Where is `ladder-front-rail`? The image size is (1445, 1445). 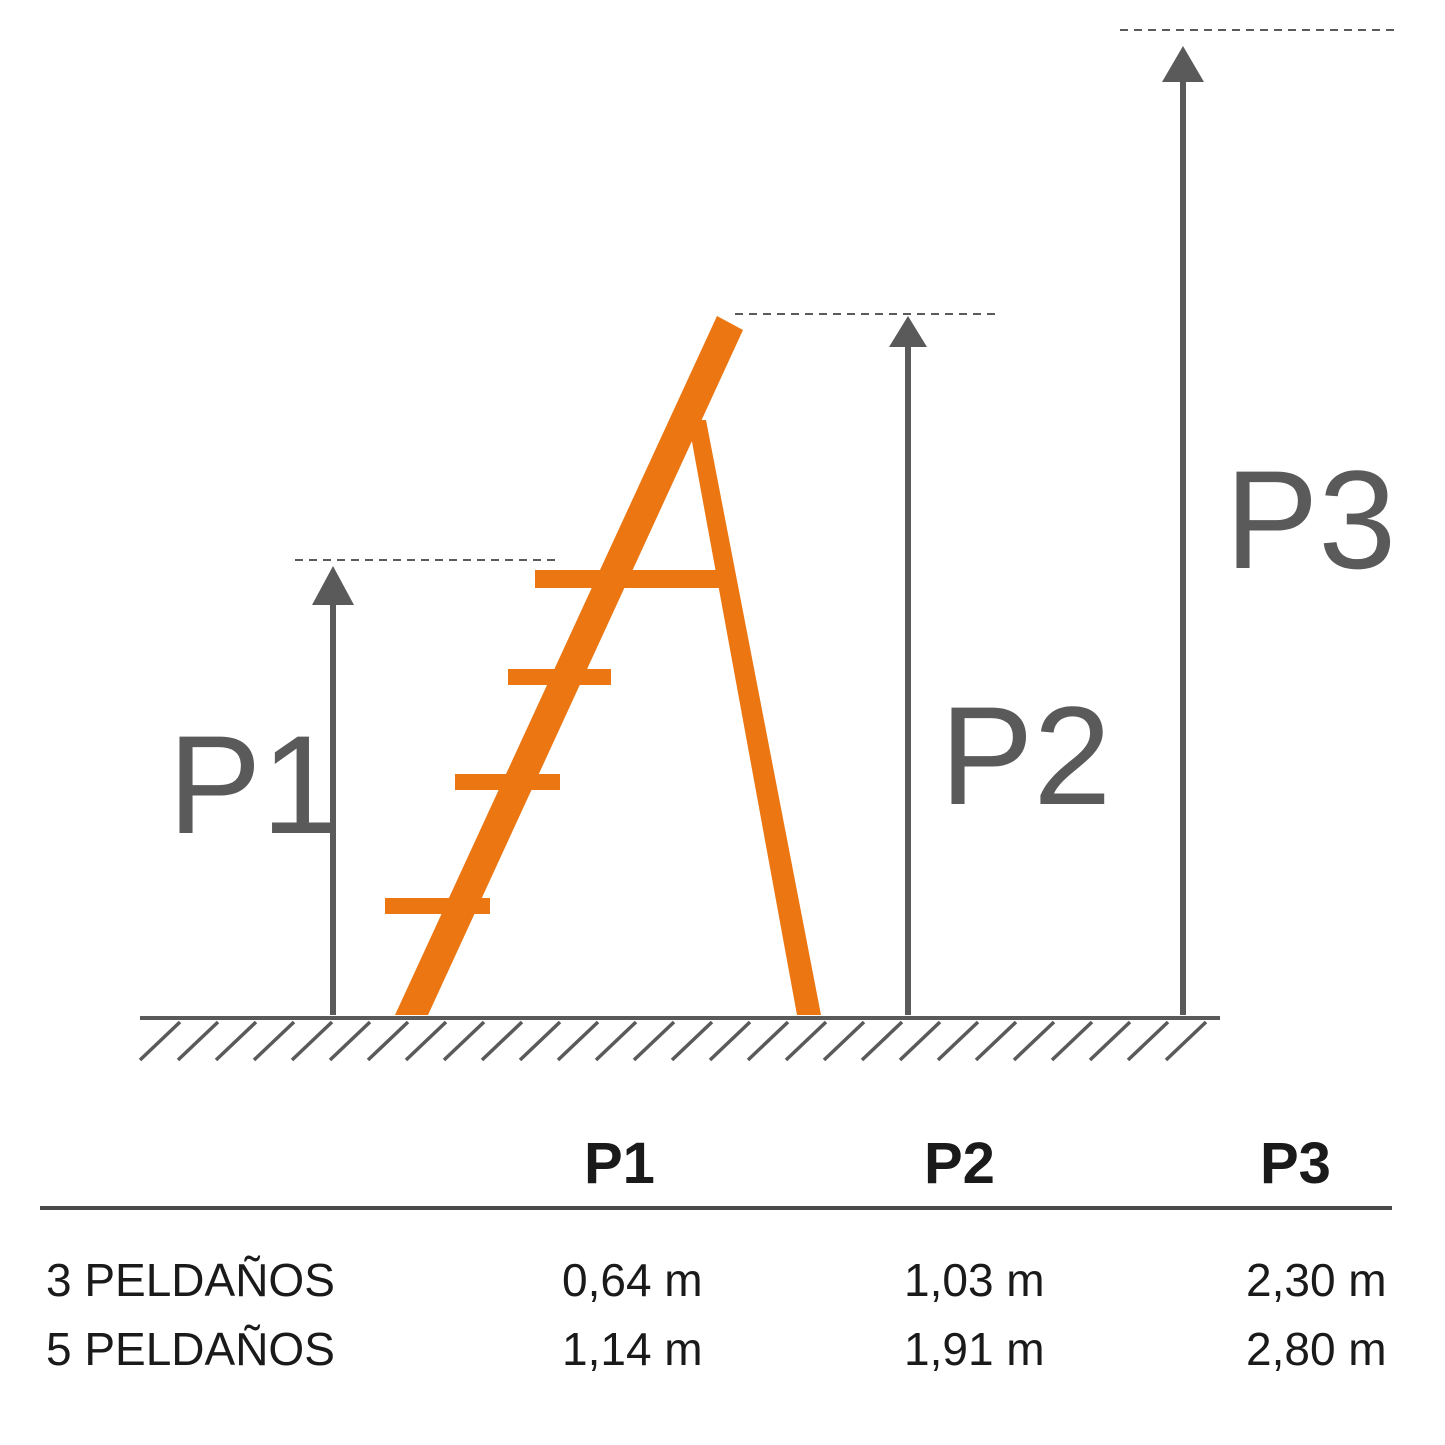 ladder-front-rail is located at coordinates (569, 665).